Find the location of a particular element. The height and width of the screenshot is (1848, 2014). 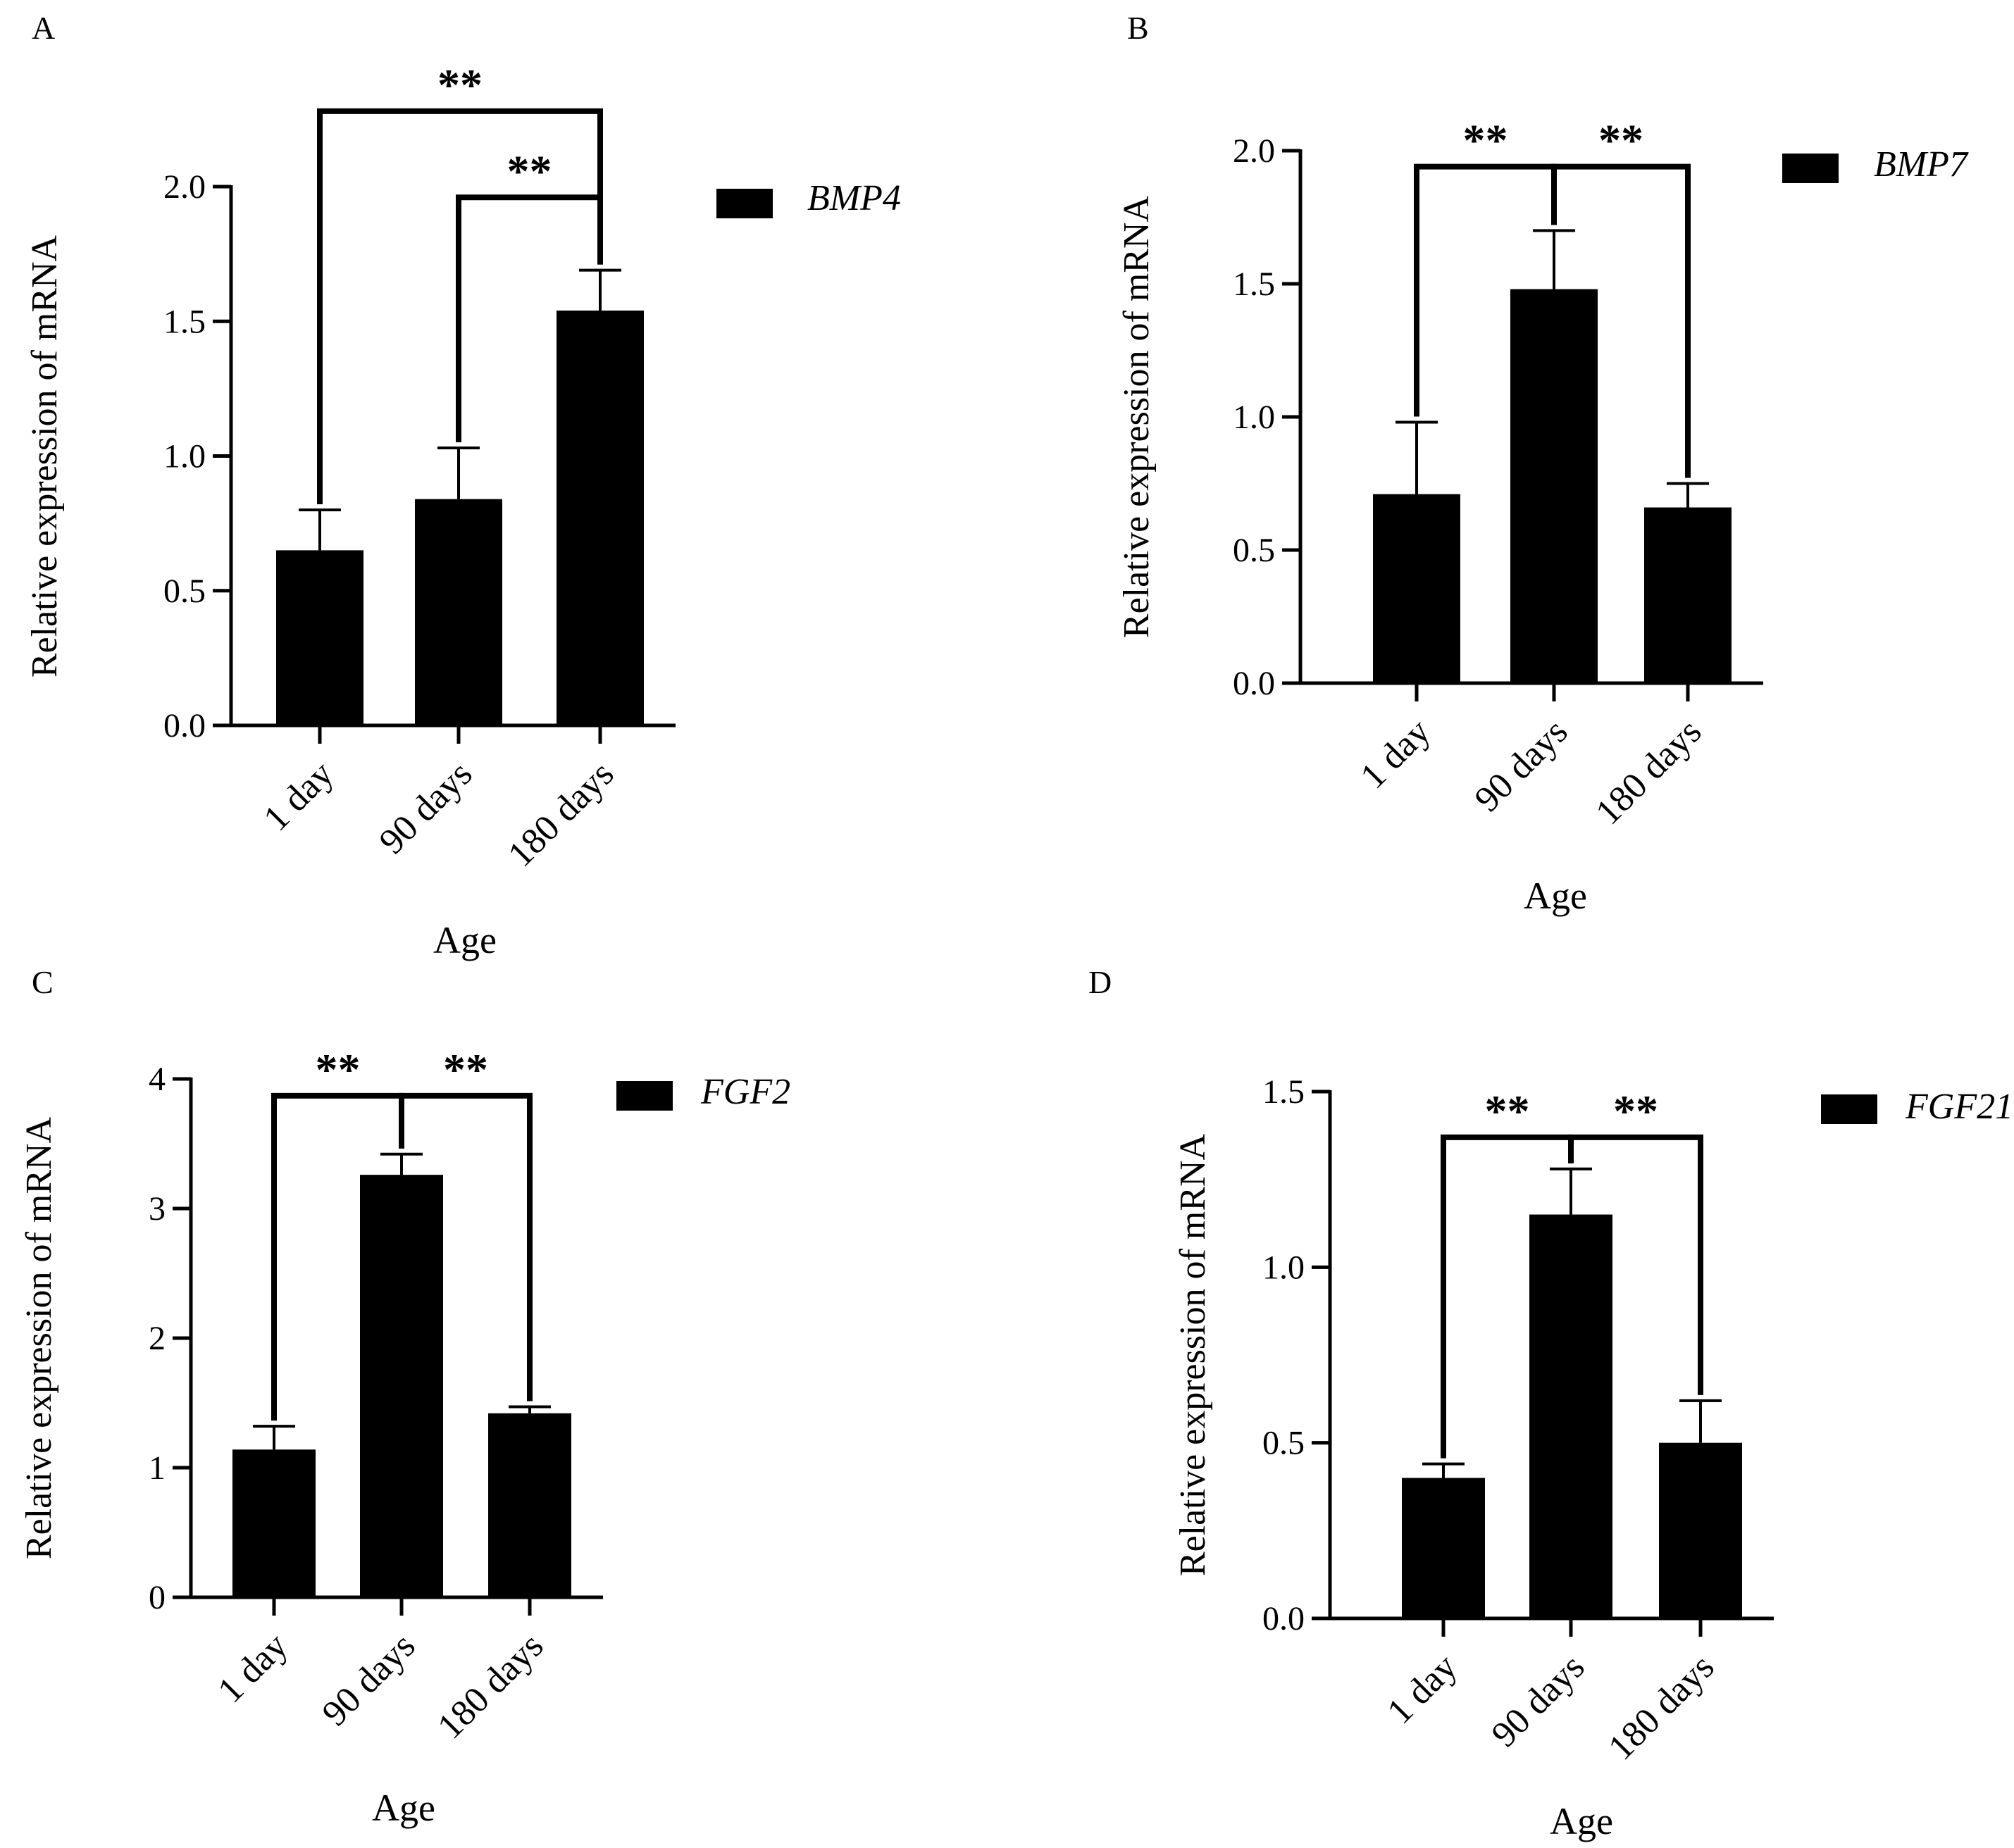

panel-label: B is located at coordinates (1138, 28).